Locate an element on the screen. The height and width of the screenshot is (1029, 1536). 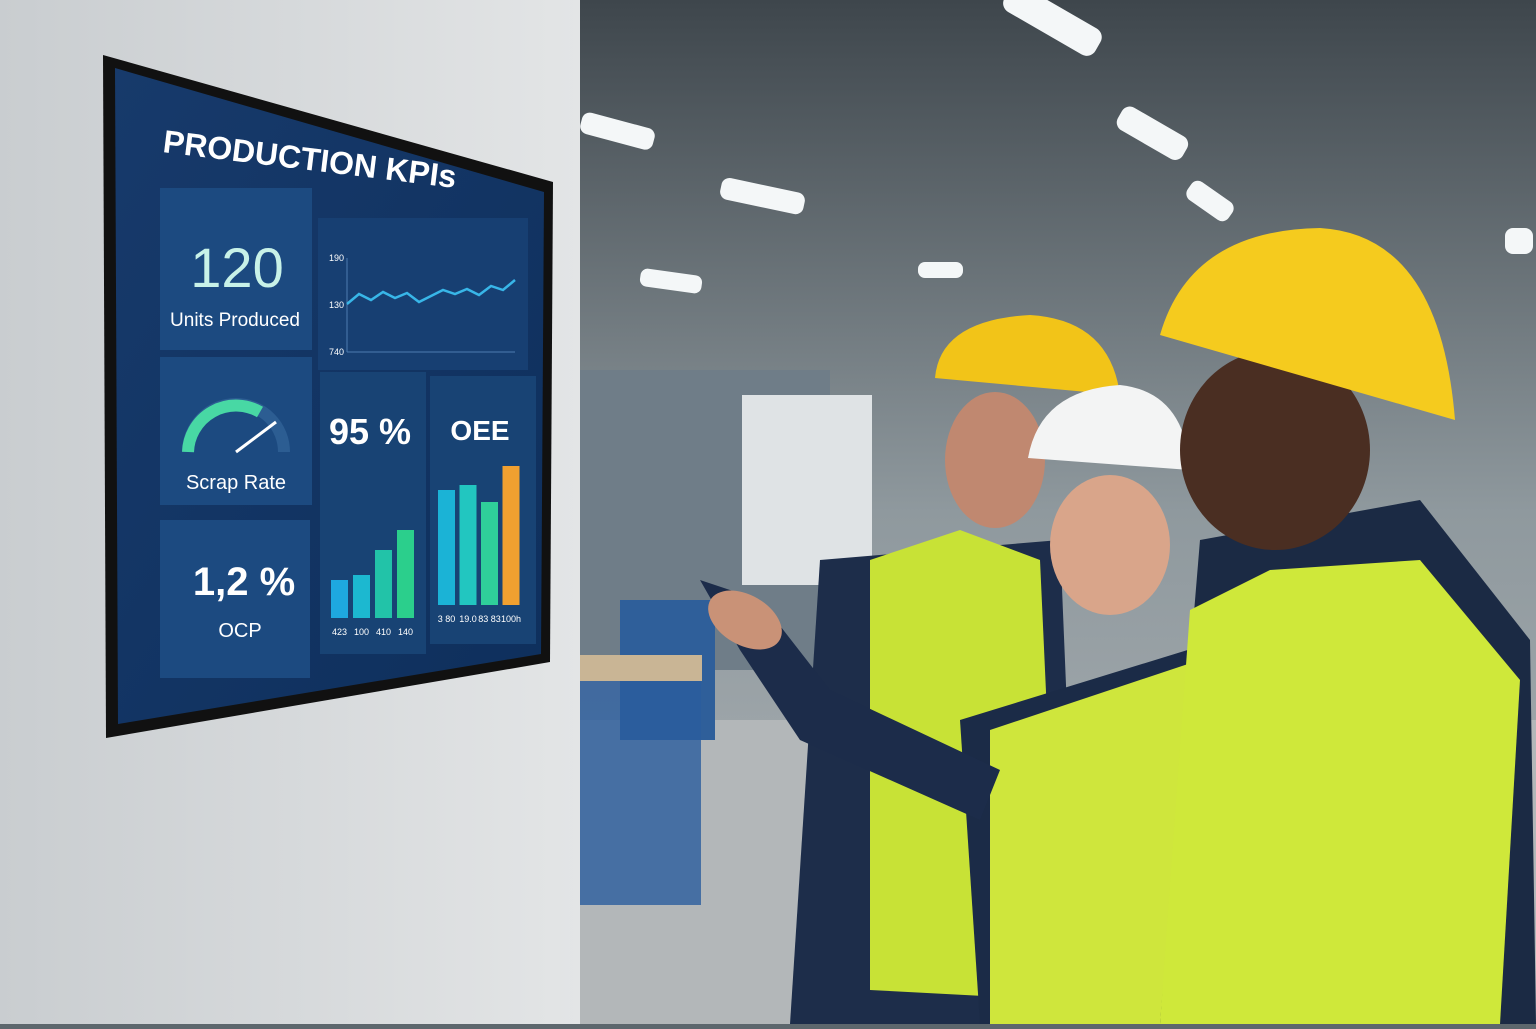
workbench is located at coordinates (638, 785).